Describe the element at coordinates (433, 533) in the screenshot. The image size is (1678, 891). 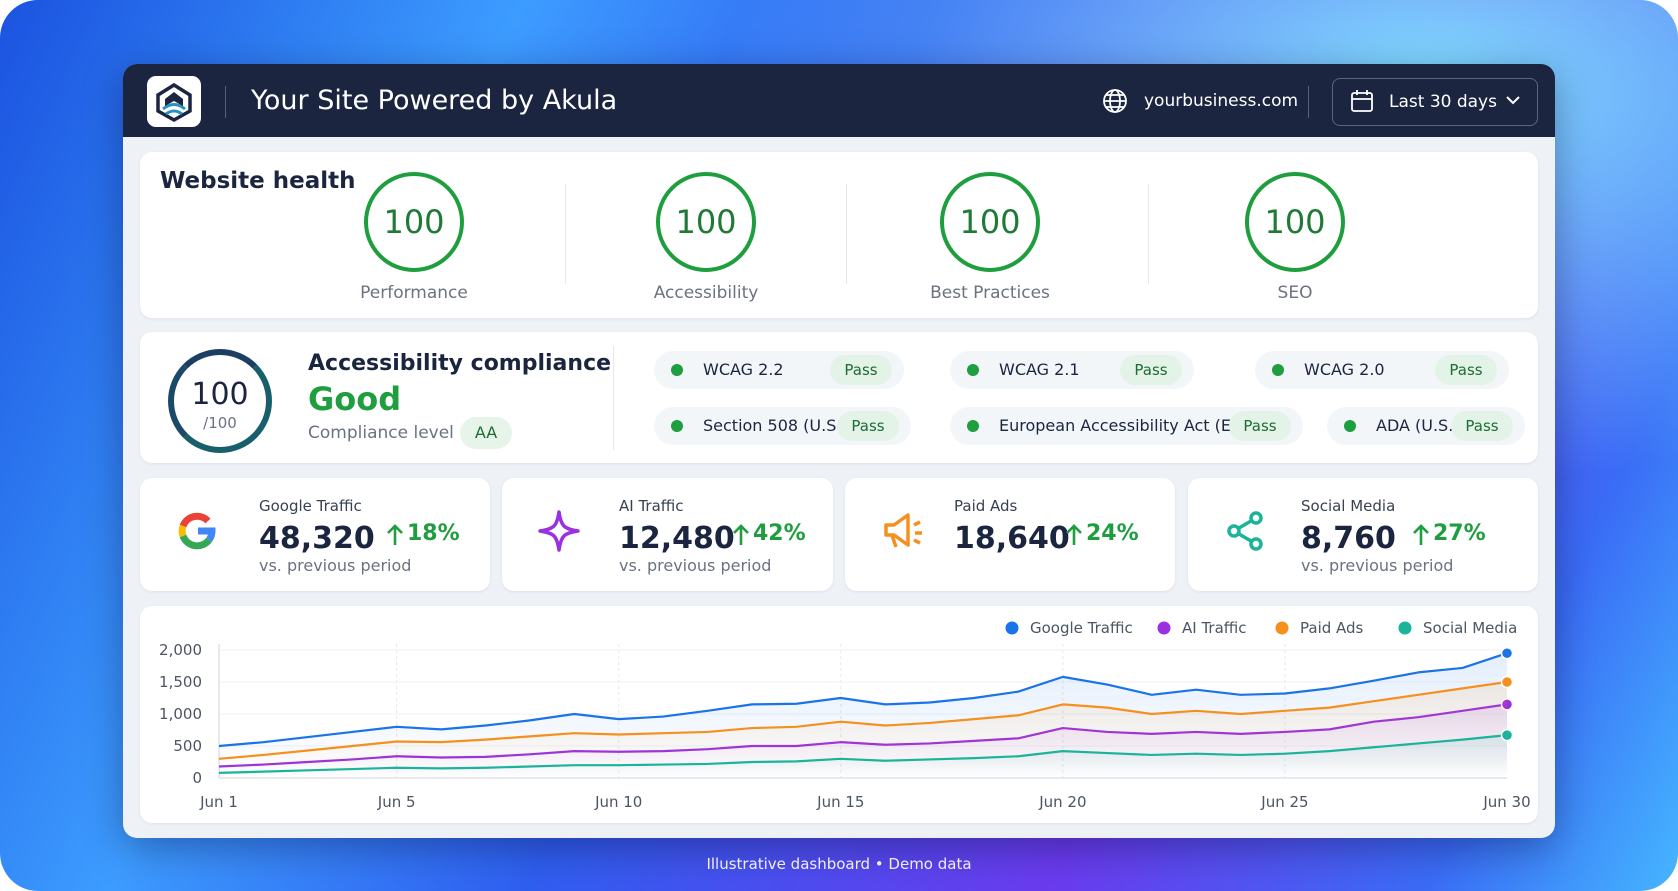
I see `metric-change: 18%` at that location.